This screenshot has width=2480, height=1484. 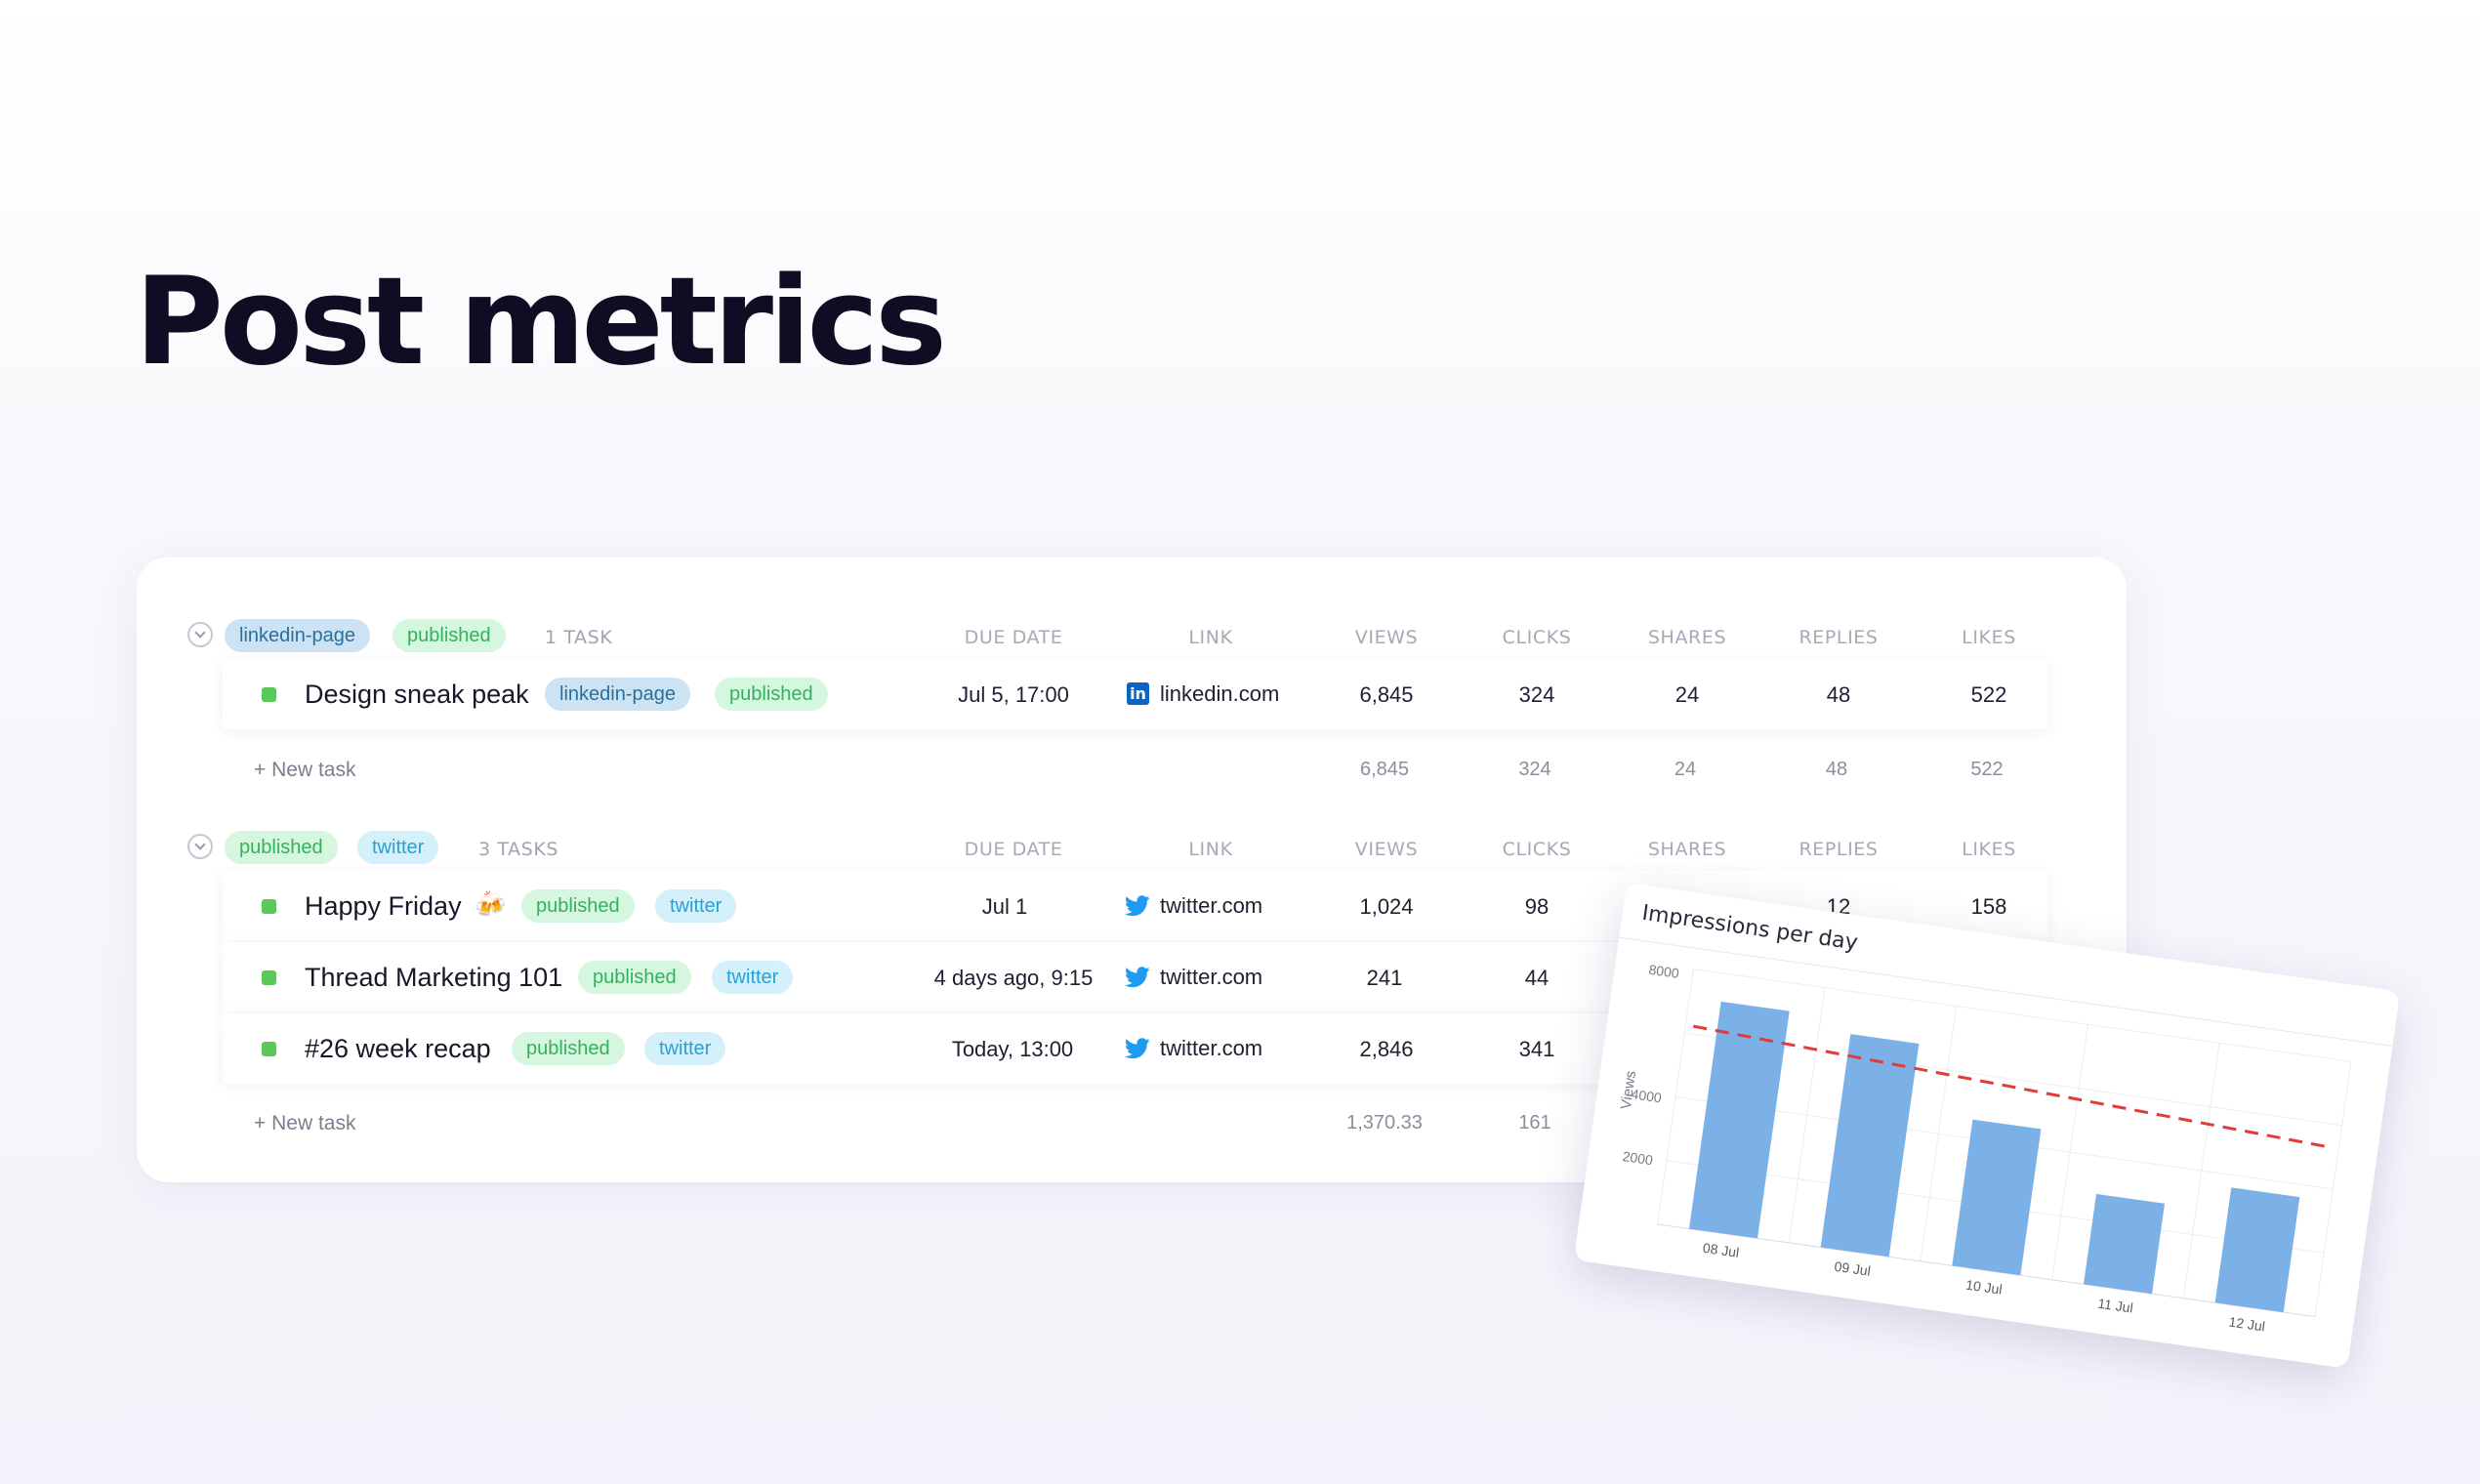 What do you see at coordinates (491, 905) in the screenshot?
I see `beer-mugs-emoji: 🍻` at bounding box center [491, 905].